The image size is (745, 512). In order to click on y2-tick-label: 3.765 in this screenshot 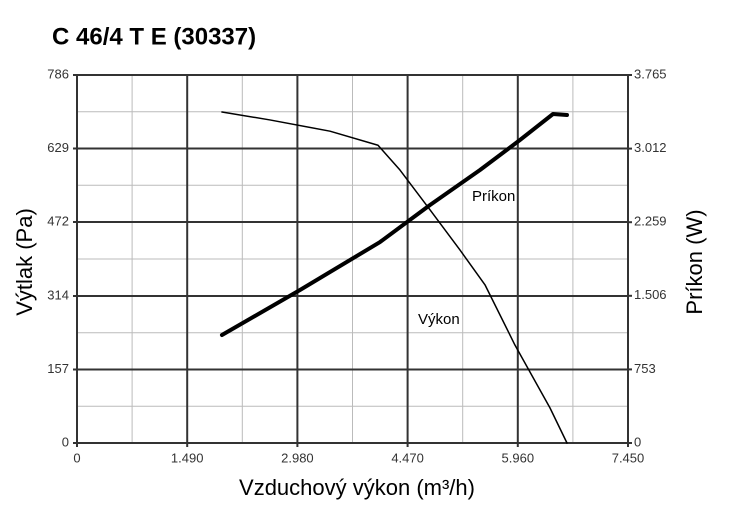, I will do `click(650, 73)`.